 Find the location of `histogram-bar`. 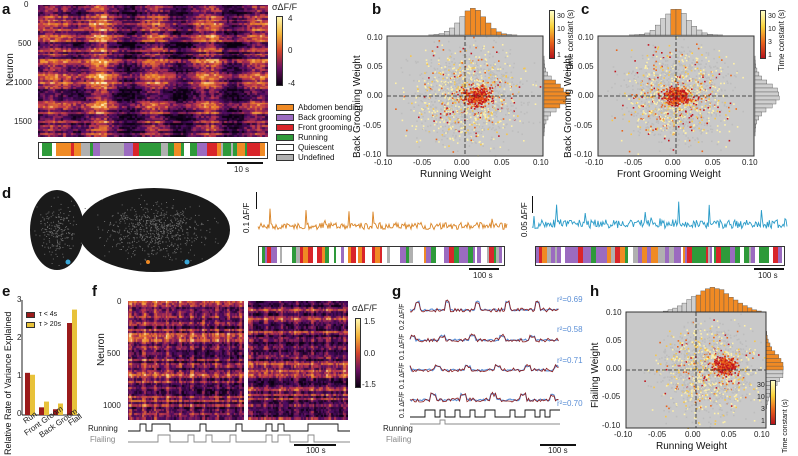

histogram-bar is located at coordinates (504, 34).